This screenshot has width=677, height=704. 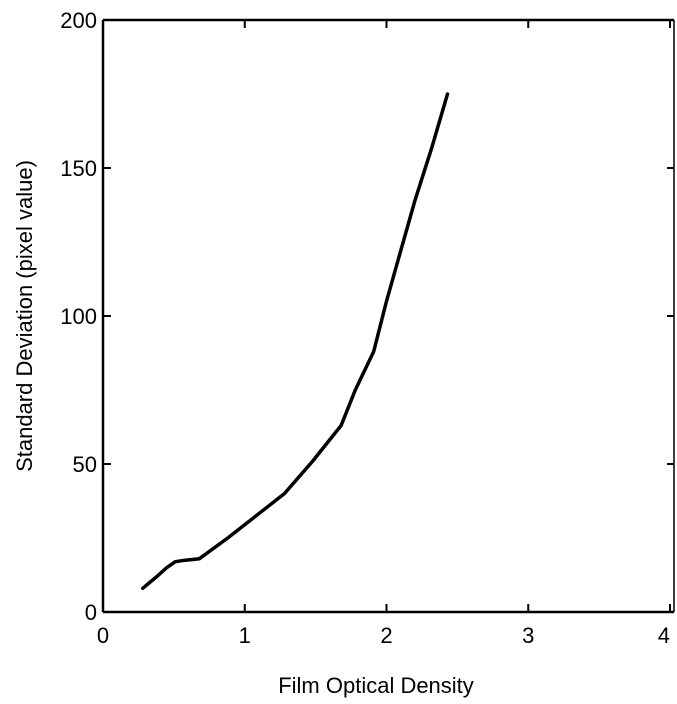 What do you see at coordinates (245, 635) in the screenshot?
I see `x-tick-label: 1` at bounding box center [245, 635].